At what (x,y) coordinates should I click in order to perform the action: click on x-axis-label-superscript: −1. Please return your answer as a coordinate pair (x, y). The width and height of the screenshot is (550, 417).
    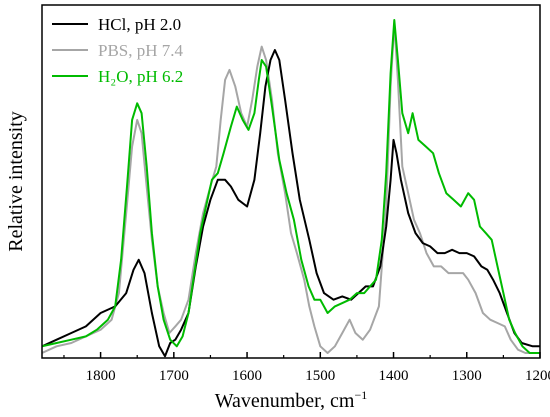
    Looking at the image, I should click on (360, 395).